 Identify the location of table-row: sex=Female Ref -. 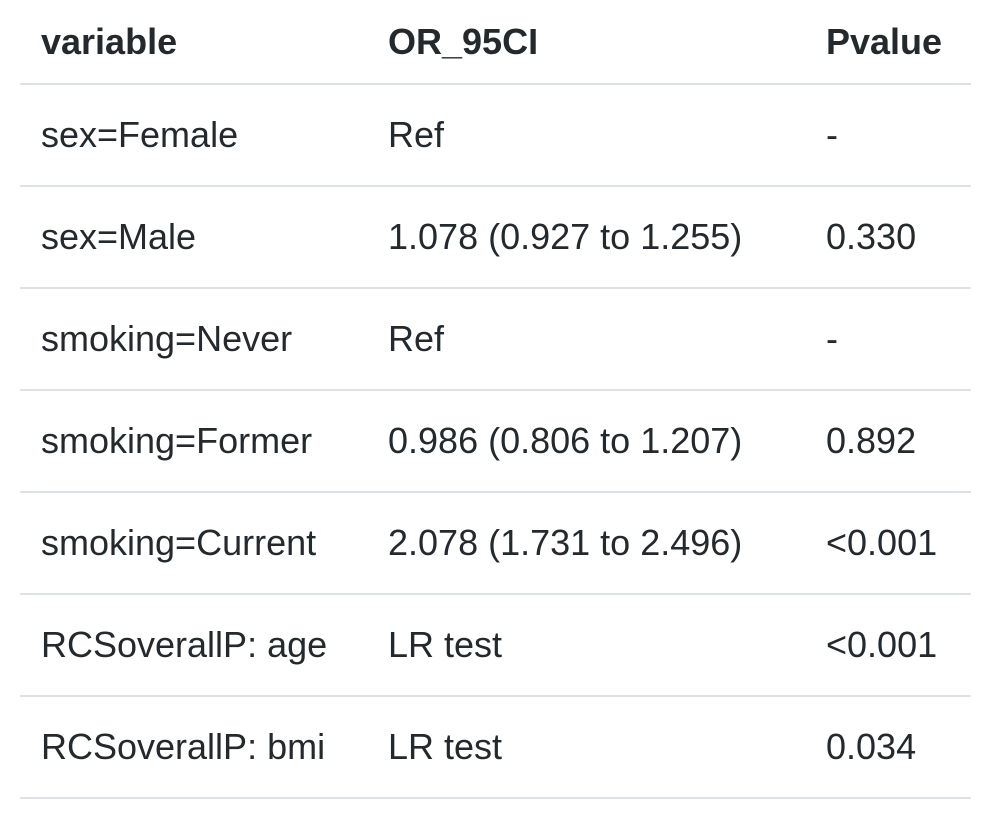
(495, 136).